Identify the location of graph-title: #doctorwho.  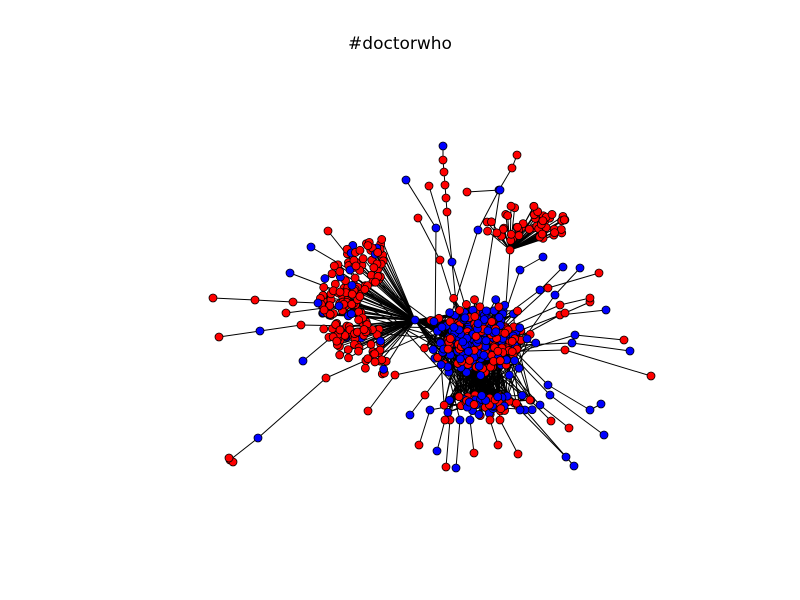
(400, 44).